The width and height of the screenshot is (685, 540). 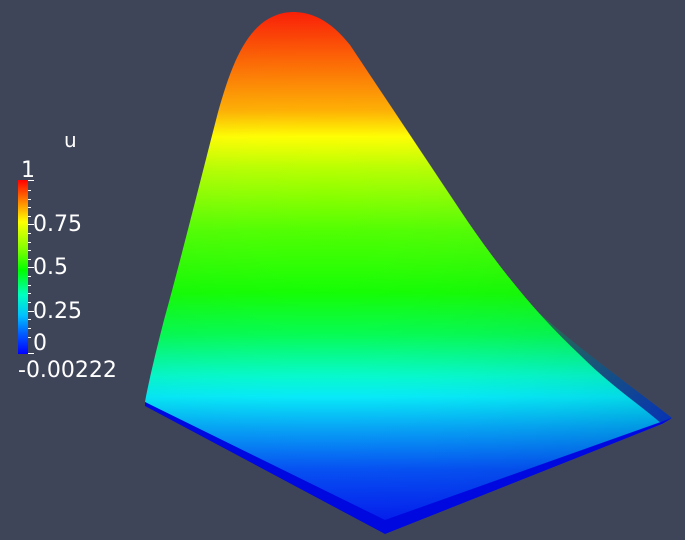 What do you see at coordinates (40, 343) in the screenshot?
I see `scalar-bar-label: 0` at bounding box center [40, 343].